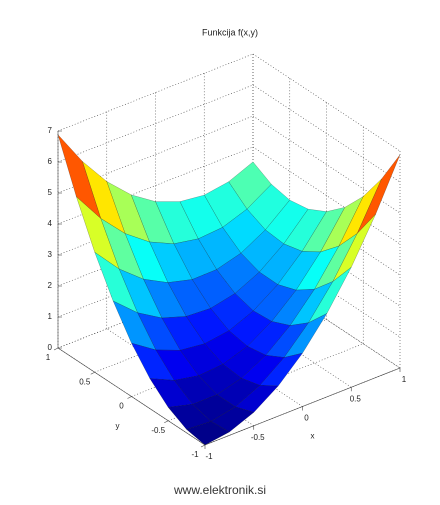 This screenshot has height=505, width=440. What do you see at coordinates (50, 130) in the screenshot?
I see `z-tick-label: 7` at bounding box center [50, 130].